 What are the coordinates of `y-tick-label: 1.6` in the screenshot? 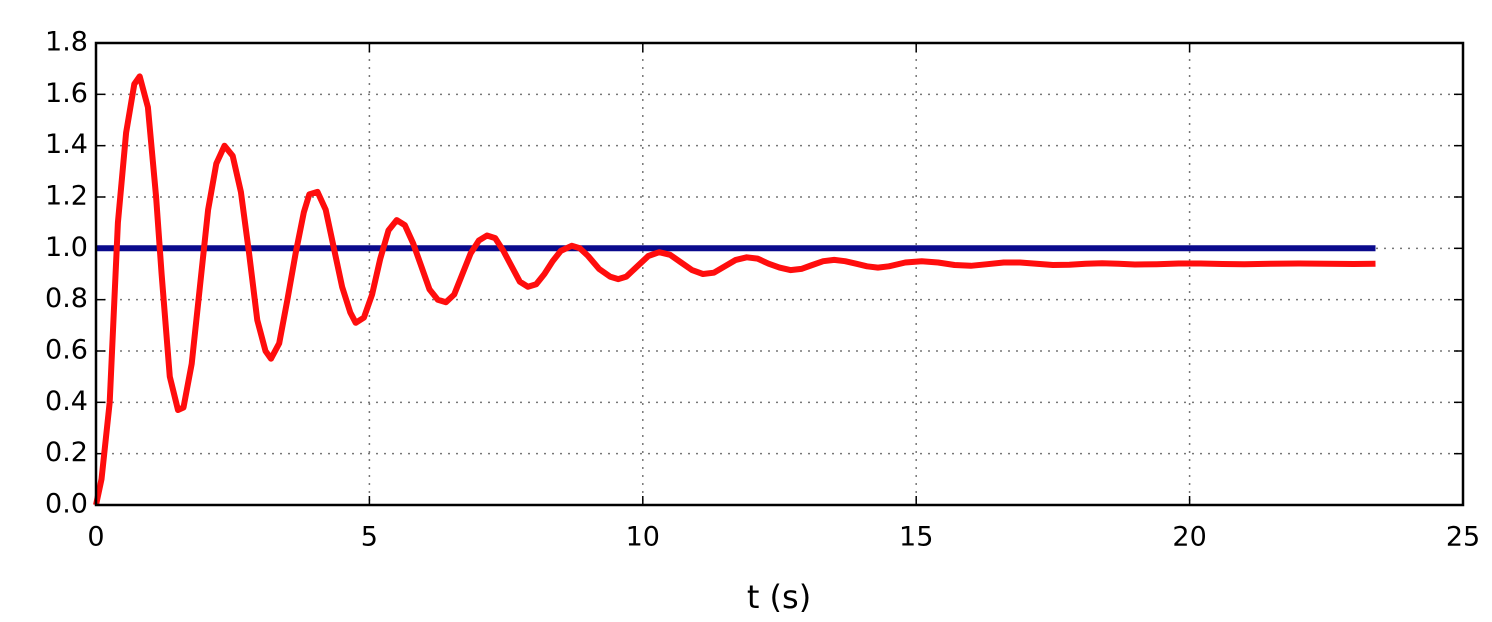 It's located at (66, 93).